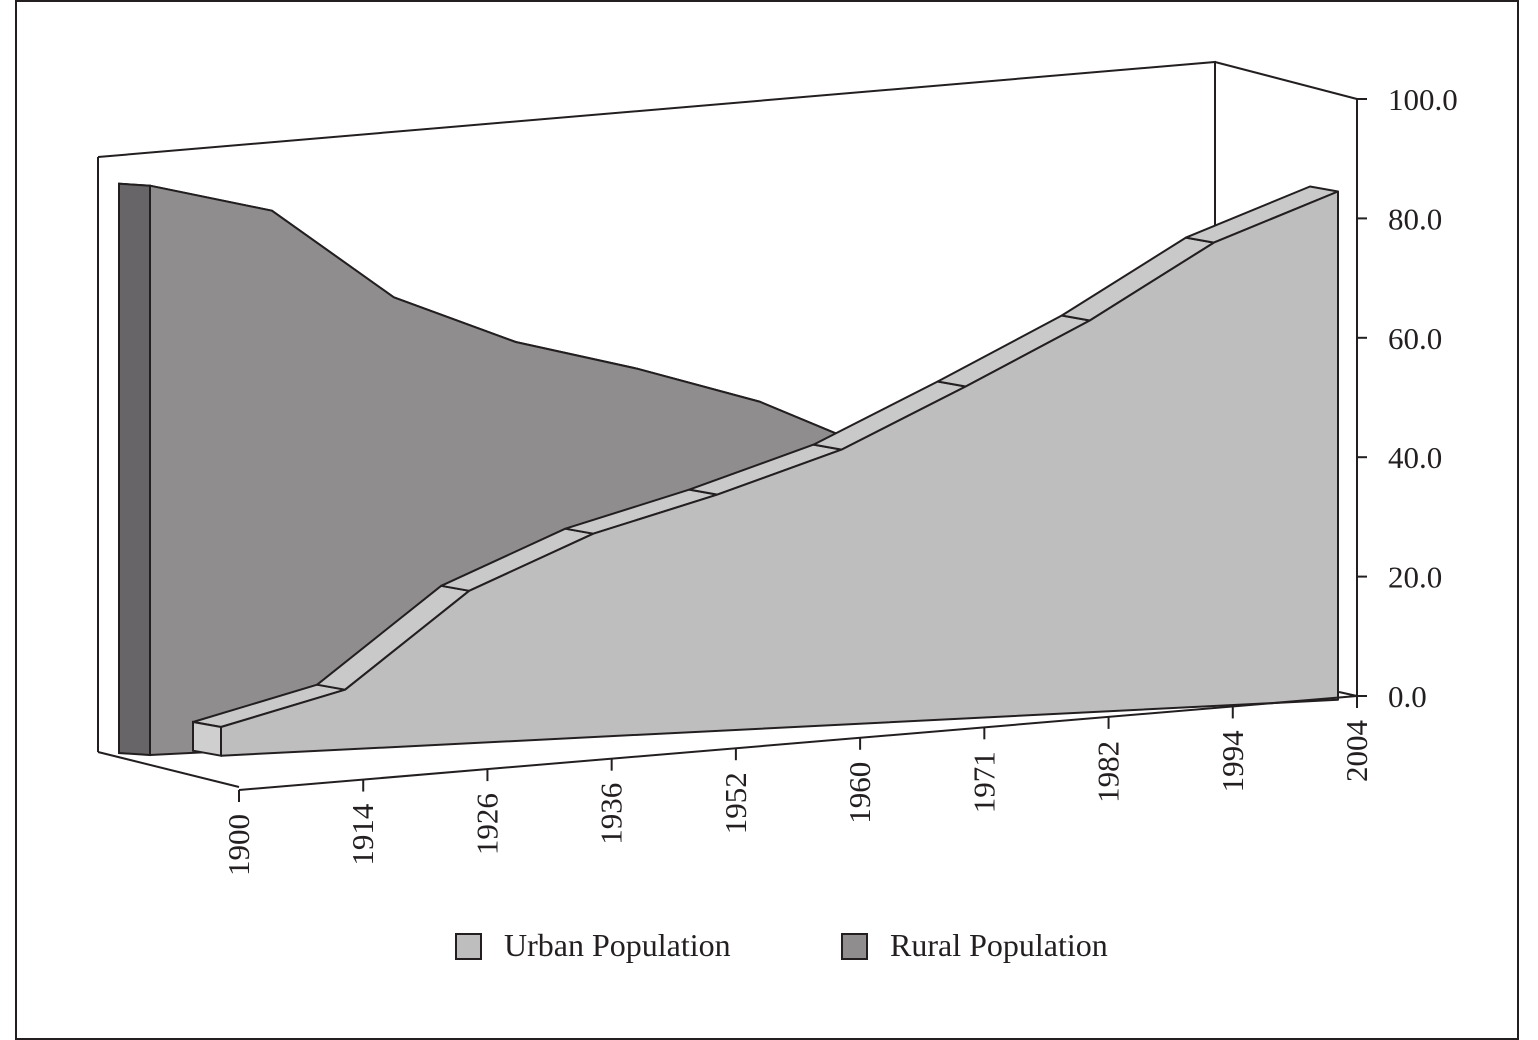  I want to click on y-axis: 0.0 20.0 40.0 60.0 80.0 100.0, so click(1407, 398).